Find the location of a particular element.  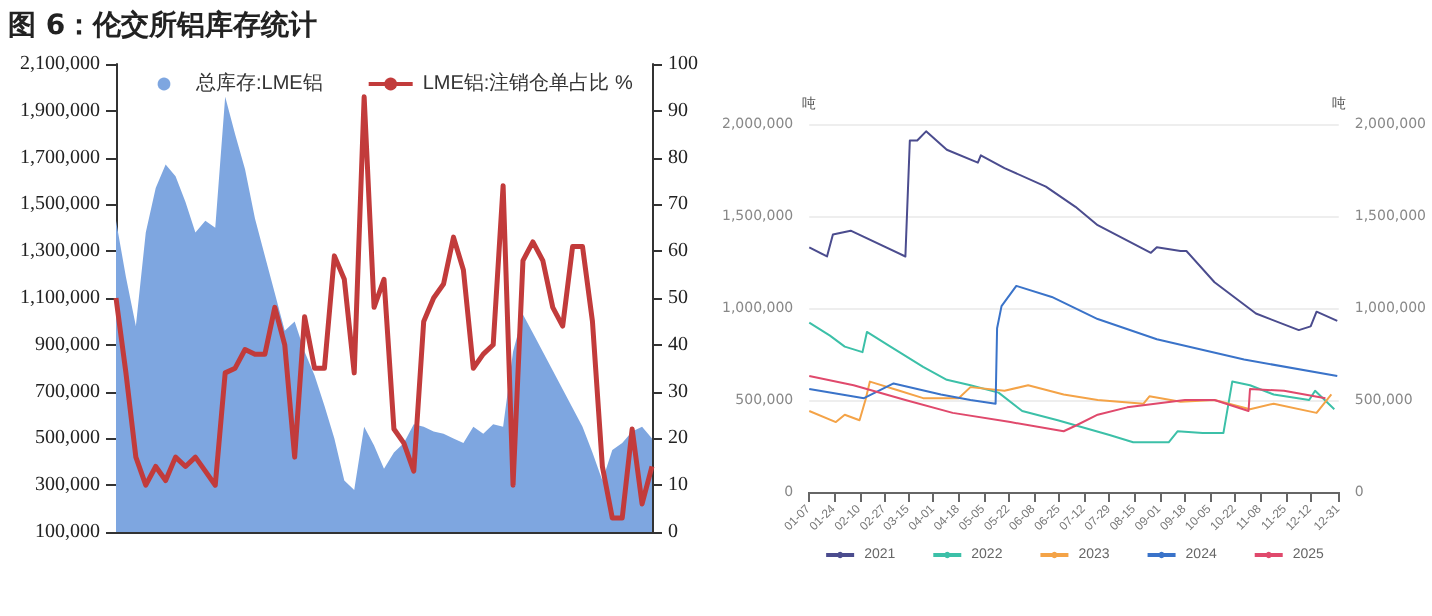

y2-tick-label: 0 is located at coordinates (673, 532).